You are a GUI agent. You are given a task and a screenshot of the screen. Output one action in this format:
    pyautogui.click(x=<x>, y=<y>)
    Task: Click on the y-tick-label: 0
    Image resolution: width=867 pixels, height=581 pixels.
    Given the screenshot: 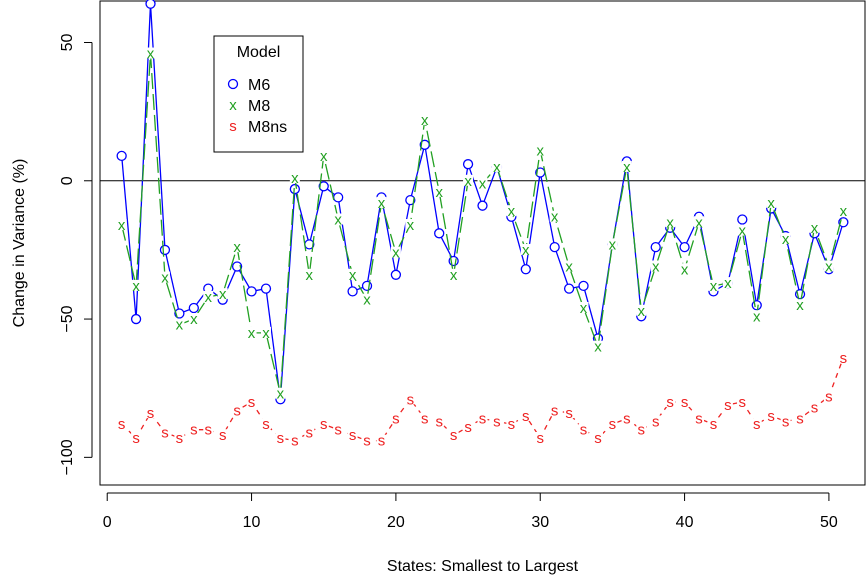 What is the action you would take?
    pyautogui.click(x=67, y=180)
    